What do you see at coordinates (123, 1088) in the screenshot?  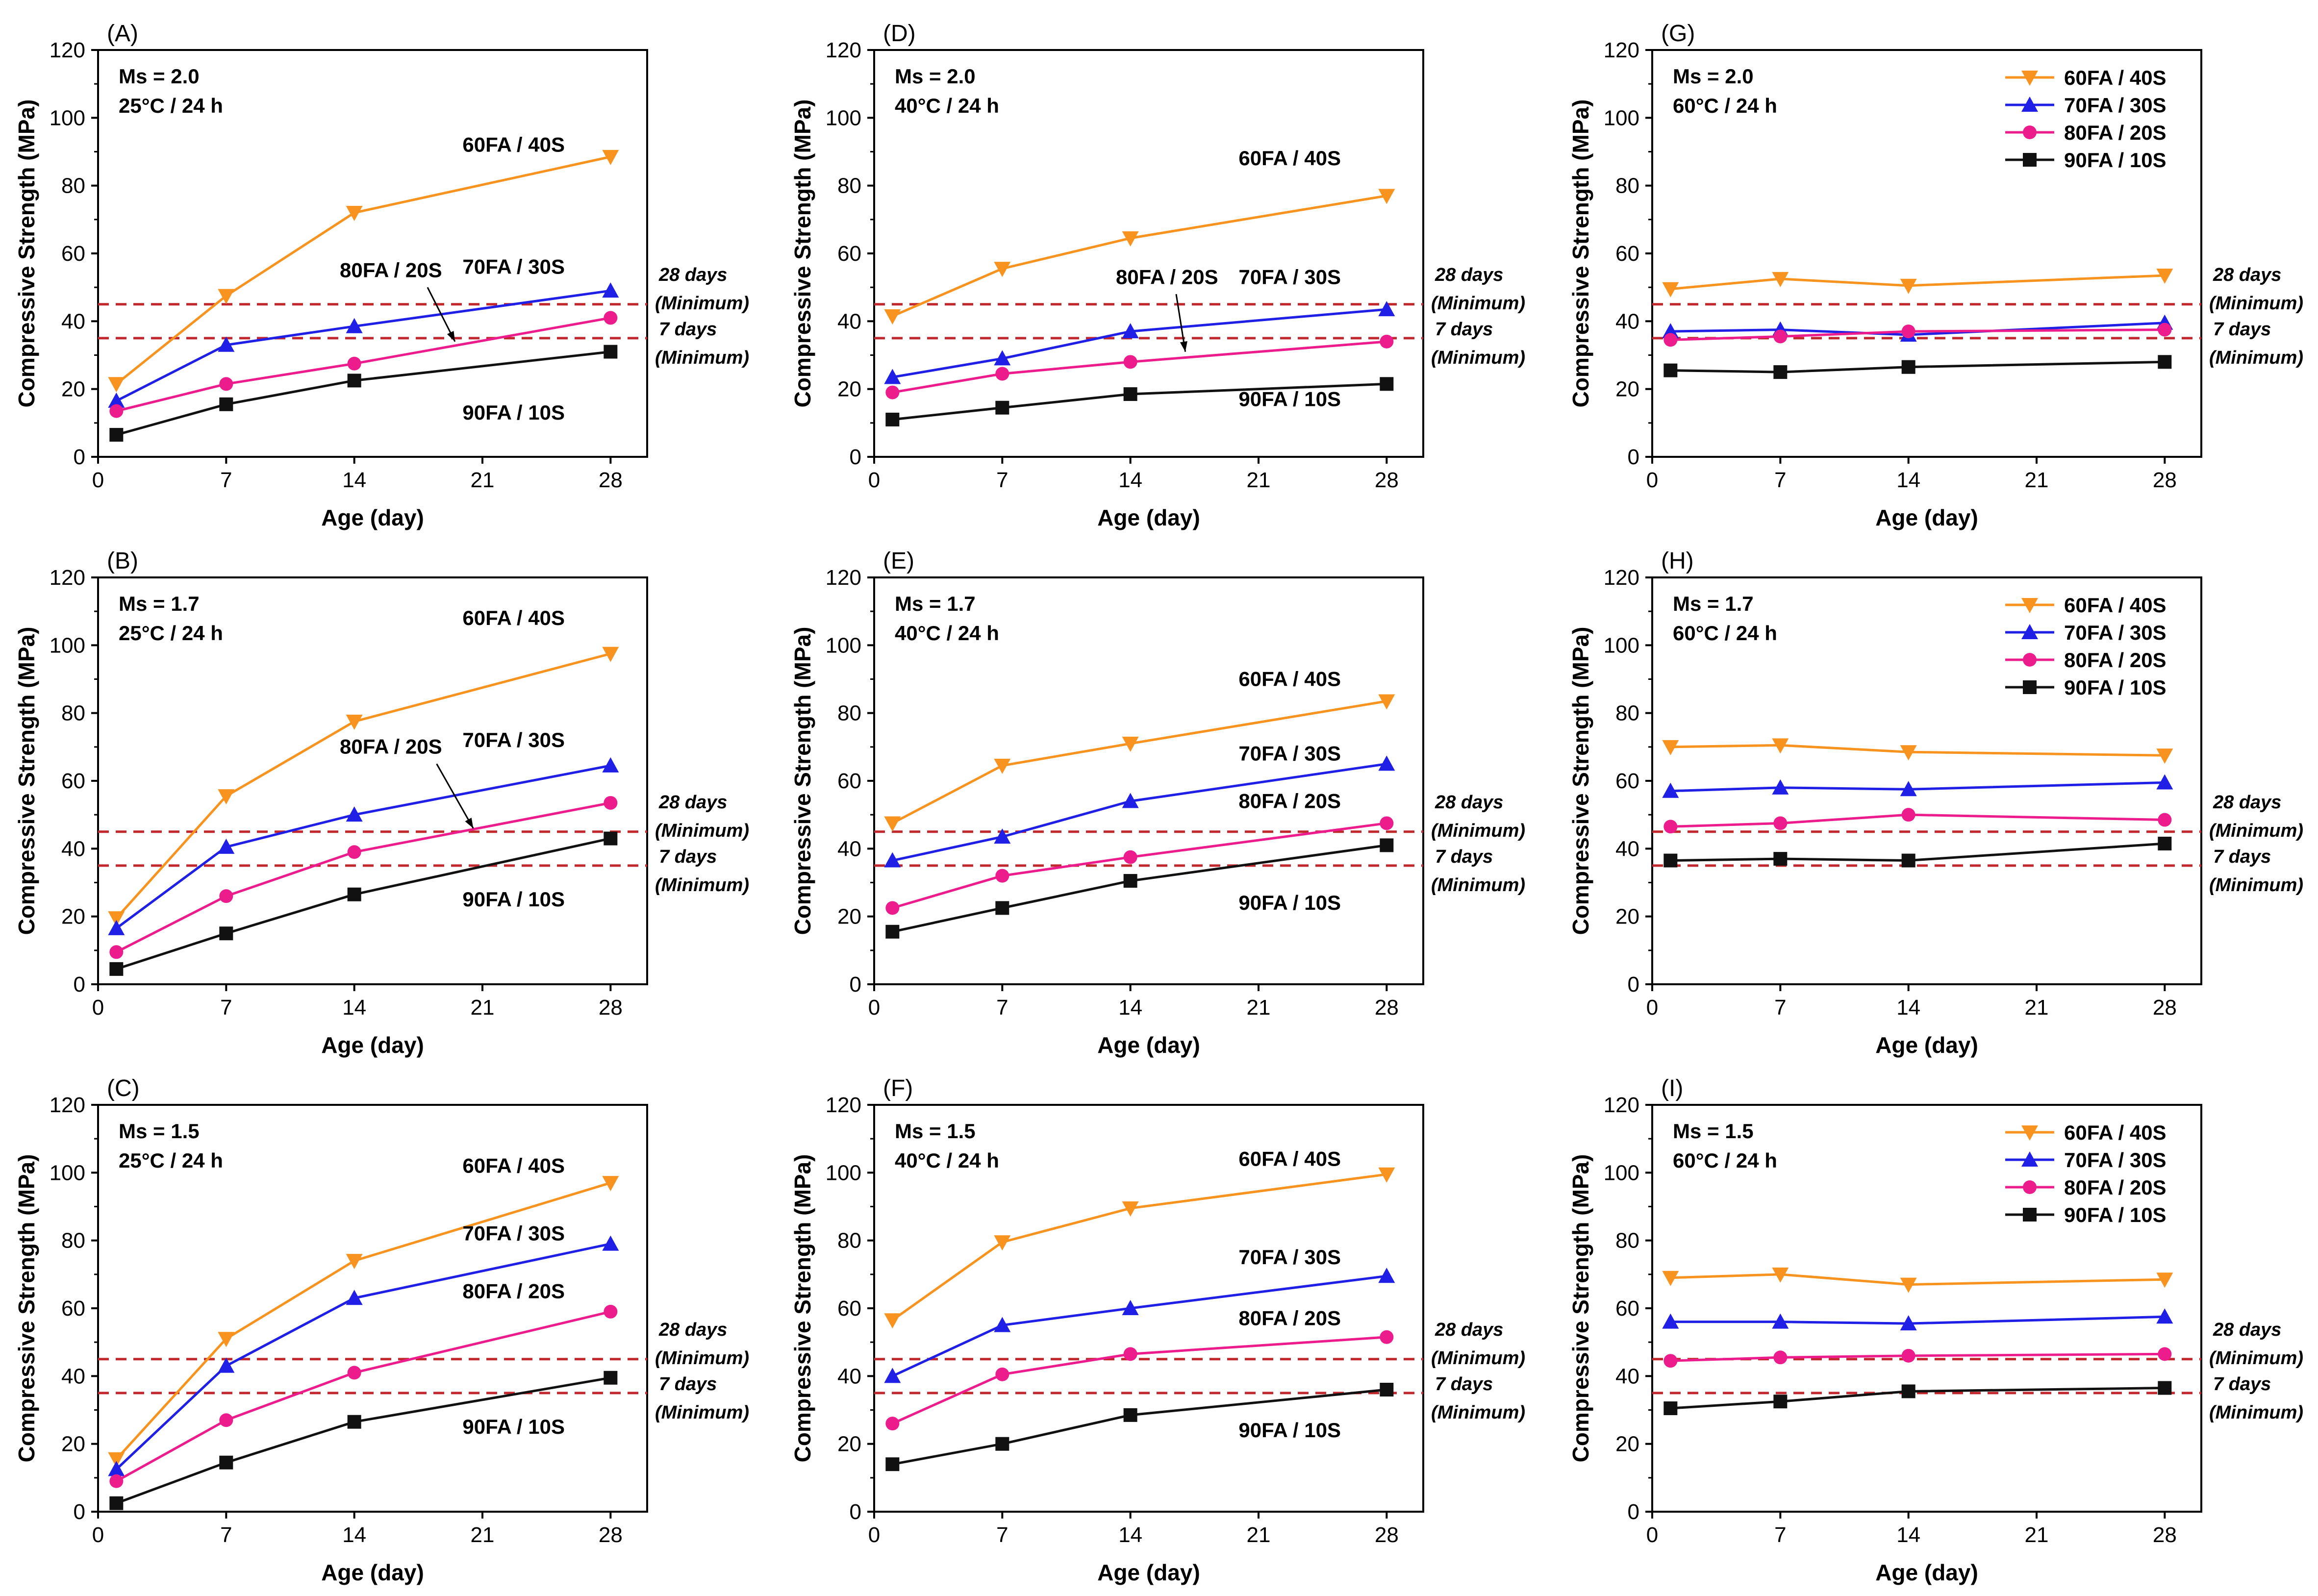 I see `panel-label: (C)` at bounding box center [123, 1088].